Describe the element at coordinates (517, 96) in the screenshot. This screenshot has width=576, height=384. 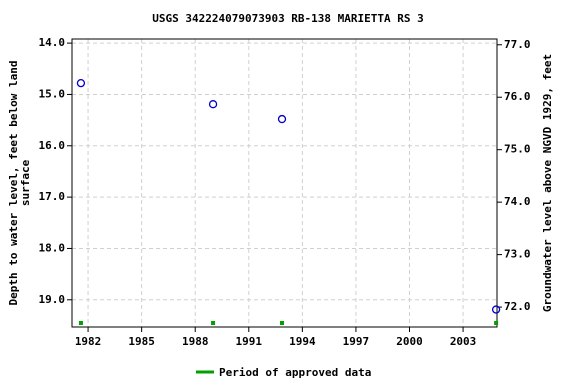
I see `y2-tick-label: 76.0` at that location.